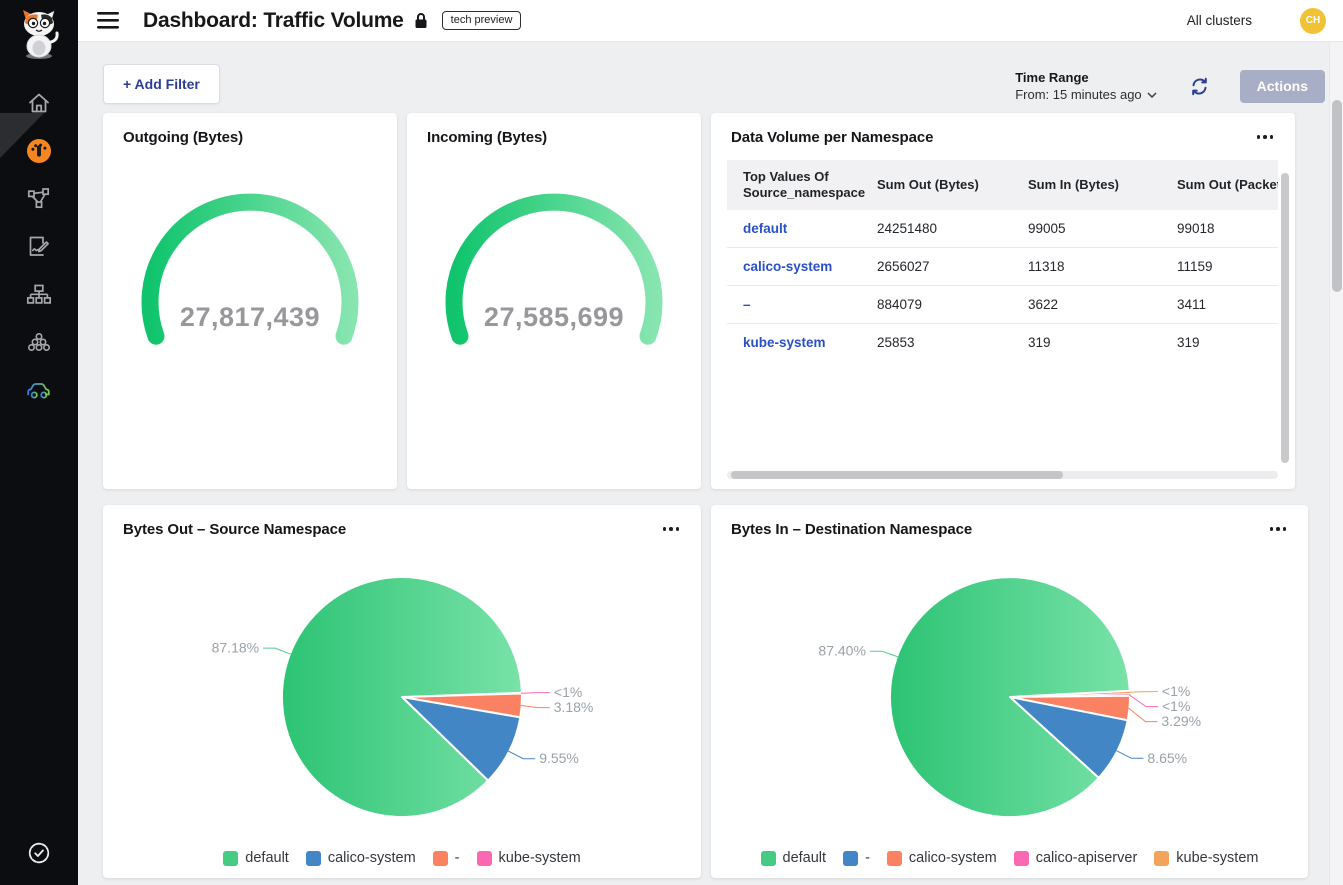  What do you see at coordinates (559, 758) in the screenshot?
I see `pie-label: 9.55%` at bounding box center [559, 758].